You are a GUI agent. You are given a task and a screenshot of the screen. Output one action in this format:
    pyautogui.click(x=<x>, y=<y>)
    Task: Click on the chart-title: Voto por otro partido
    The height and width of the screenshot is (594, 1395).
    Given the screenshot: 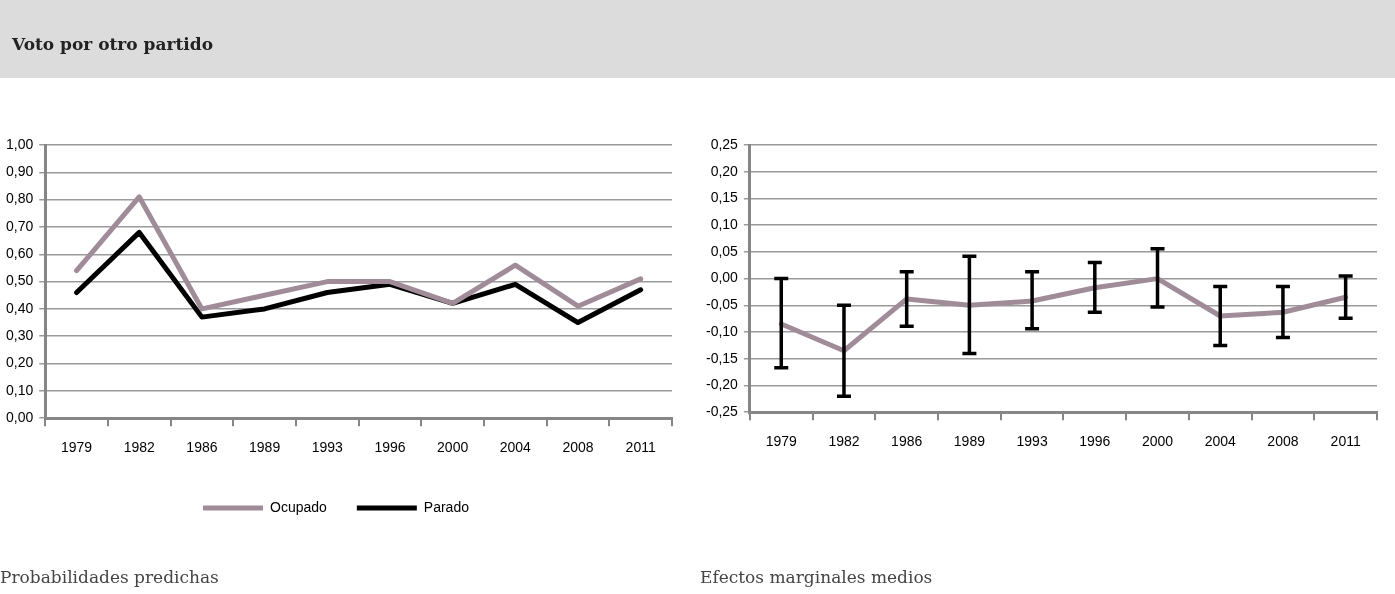 What is the action you would take?
    pyautogui.click(x=112, y=44)
    